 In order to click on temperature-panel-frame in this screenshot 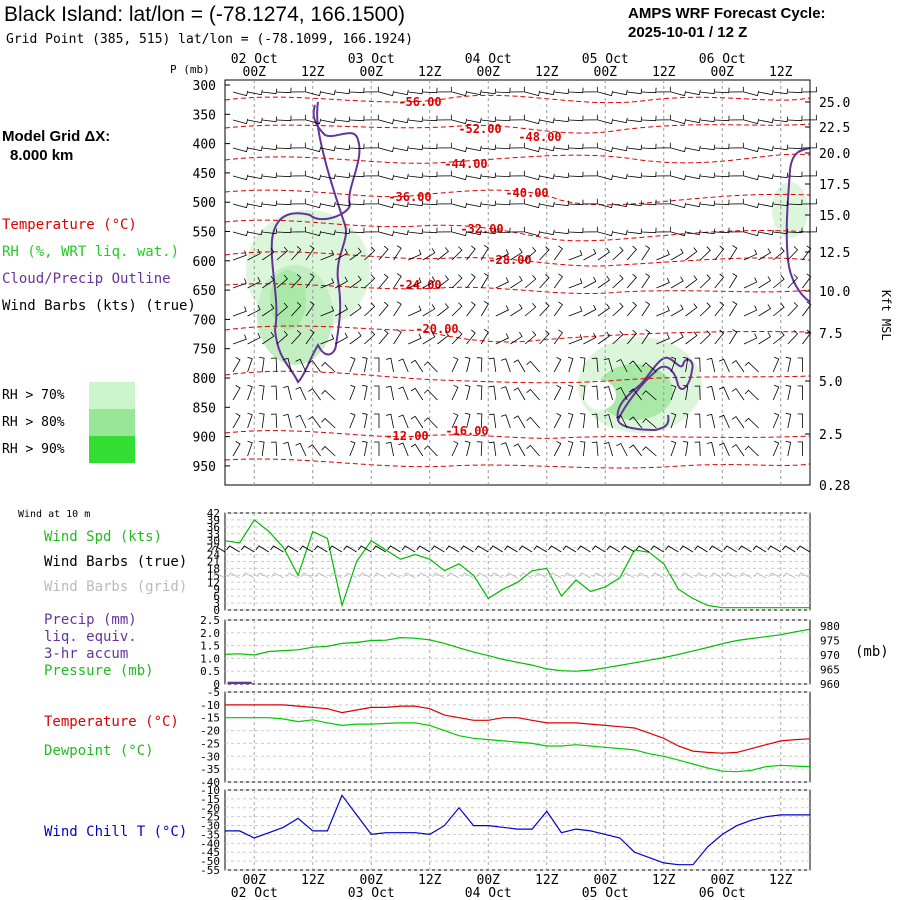, I will do `click(517, 737)`.